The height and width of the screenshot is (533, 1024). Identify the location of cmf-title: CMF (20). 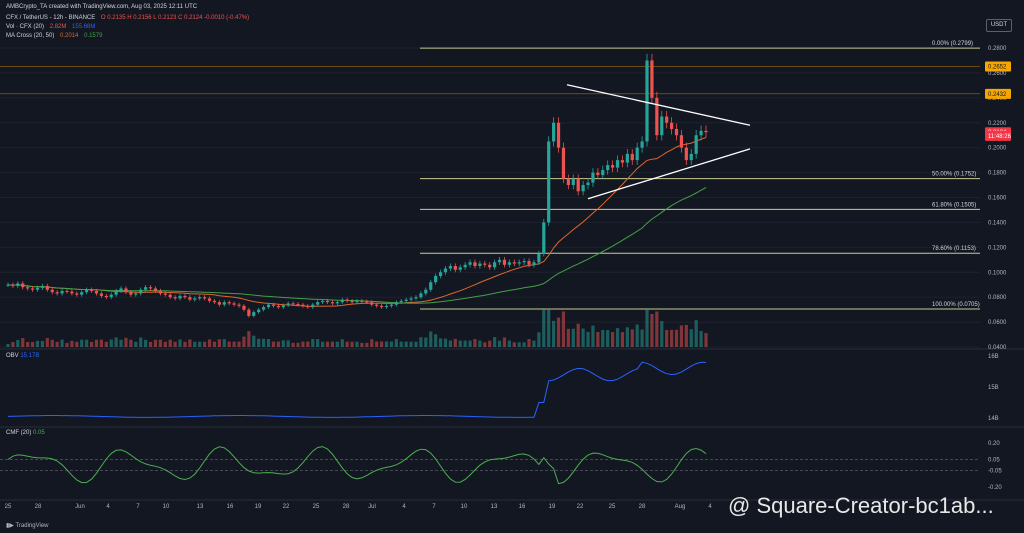
(19, 433).